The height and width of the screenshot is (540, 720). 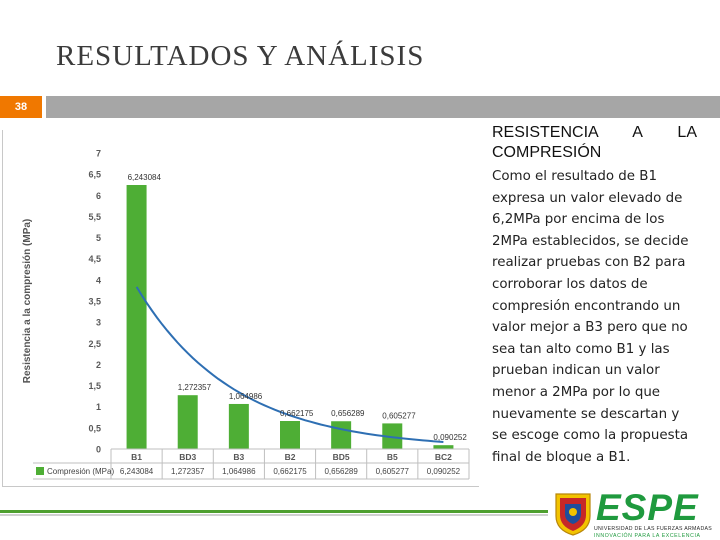 I want to click on trendline, so click(x=289, y=364).